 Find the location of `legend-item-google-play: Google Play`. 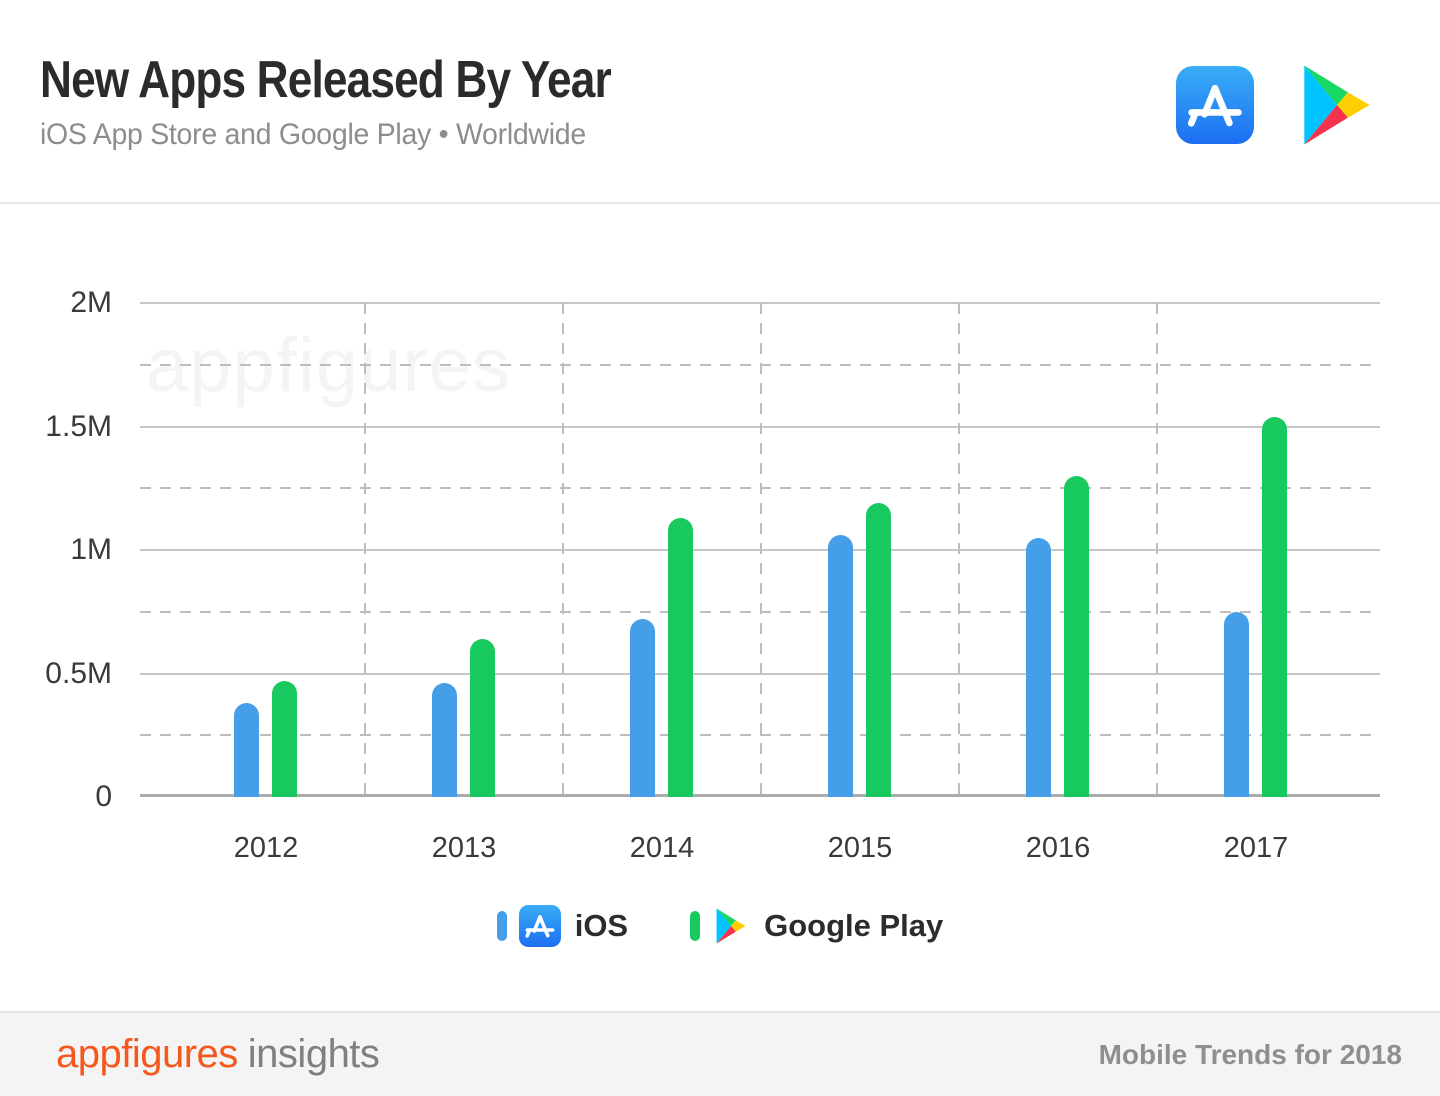

legend-item-google-play: Google Play is located at coordinates (816, 926).